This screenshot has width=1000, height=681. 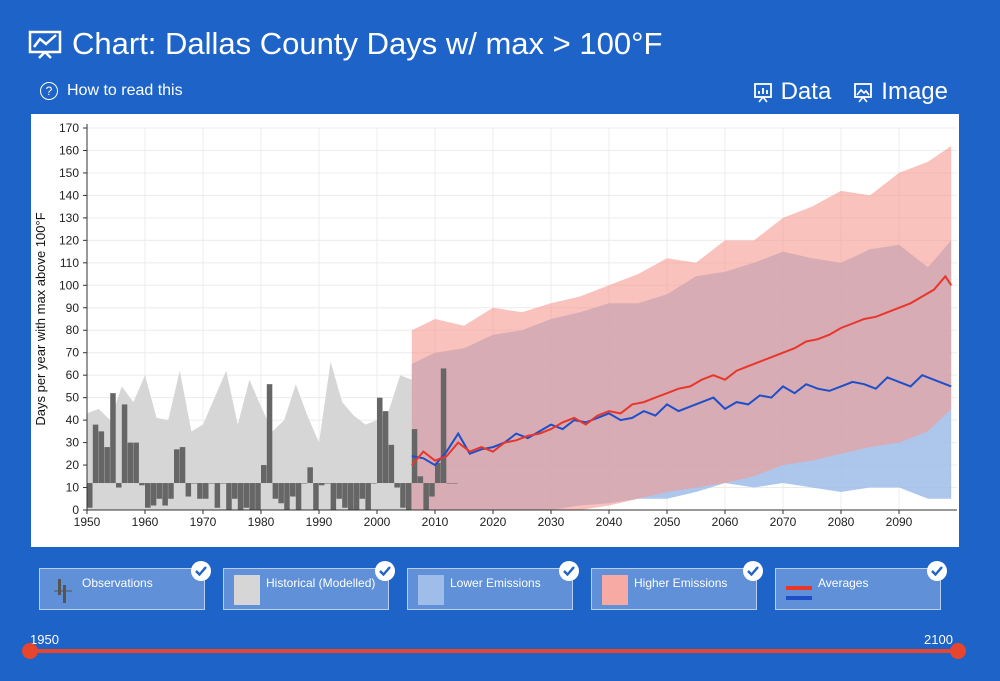 I want to click on legend-higher-emissions: Higher Emissions, so click(x=677, y=585).